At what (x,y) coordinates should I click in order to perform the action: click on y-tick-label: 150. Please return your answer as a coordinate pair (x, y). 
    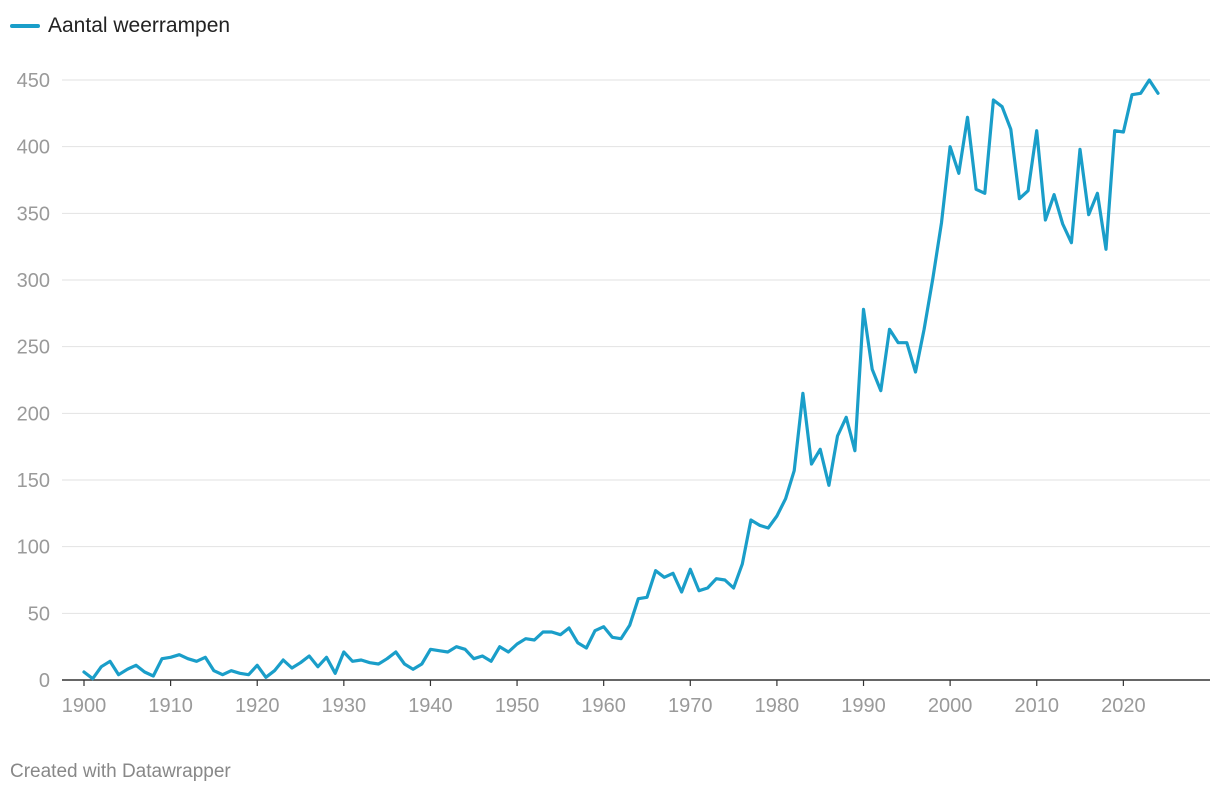
    Looking at the image, I should click on (33, 481).